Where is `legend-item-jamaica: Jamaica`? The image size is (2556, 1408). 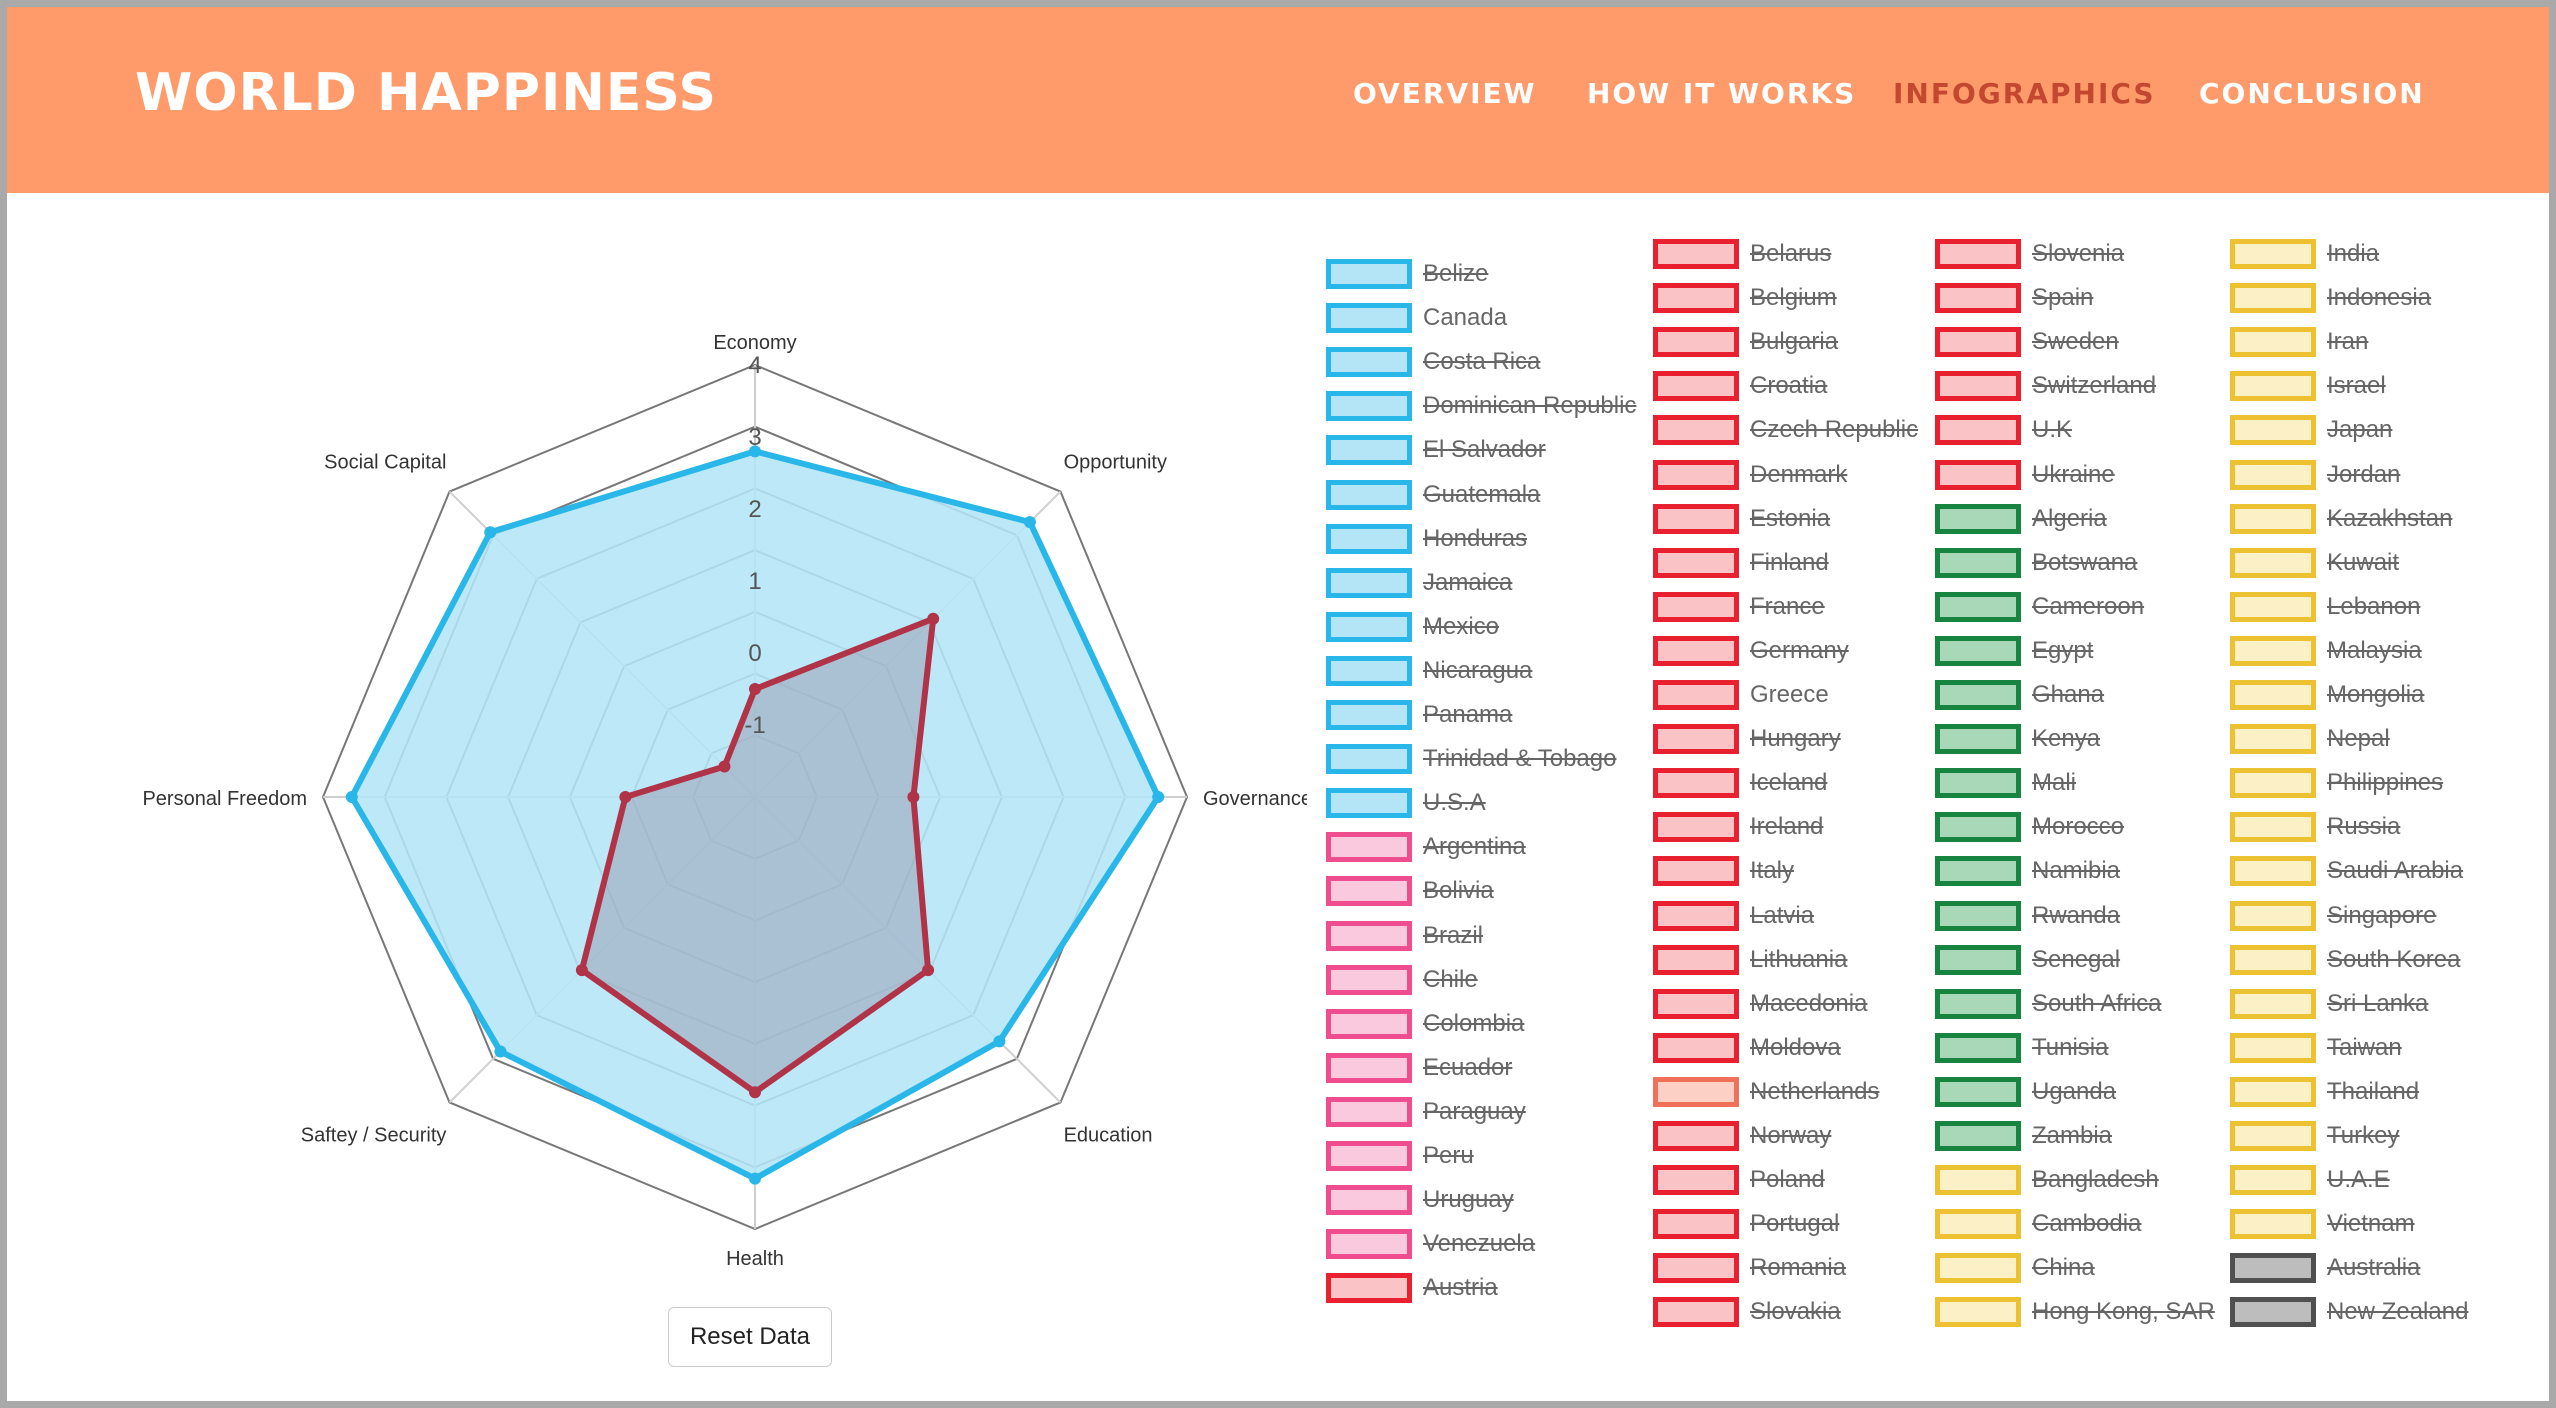 legend-item-jamaica: Jamaica is located at coordinates (1419, 583).